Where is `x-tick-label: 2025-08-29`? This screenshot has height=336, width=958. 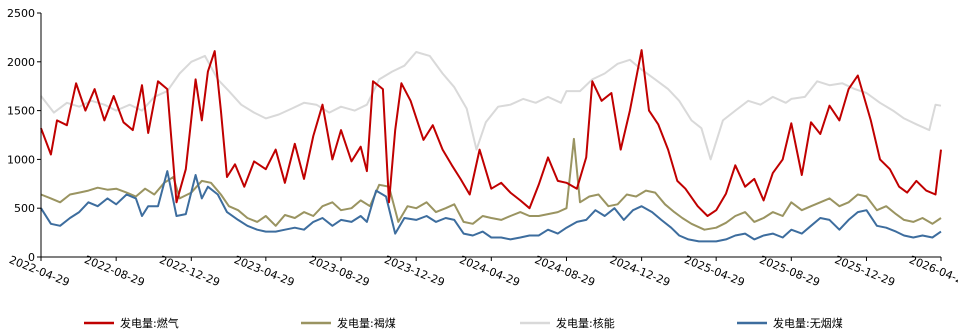
x-tick-label: 2025-08-29 is located at coordinates (790, 271).